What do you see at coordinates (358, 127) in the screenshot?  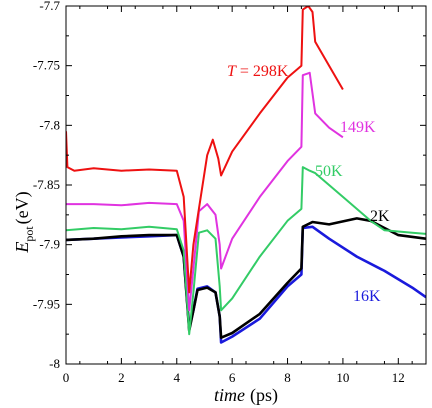 I see `series-label-149k: 149K` at bounding box center [358, 127].